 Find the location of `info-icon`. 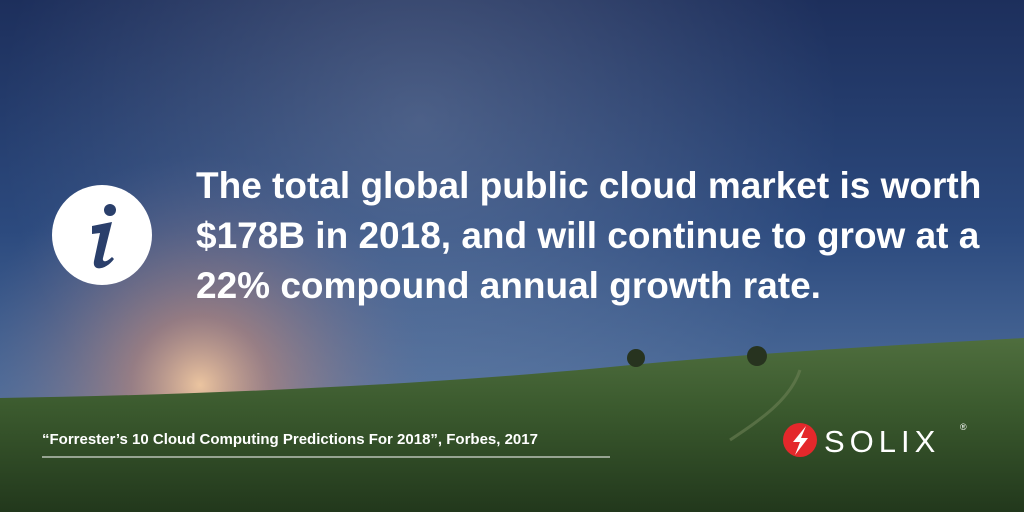

info-icon is located at coordinates (102, 235).